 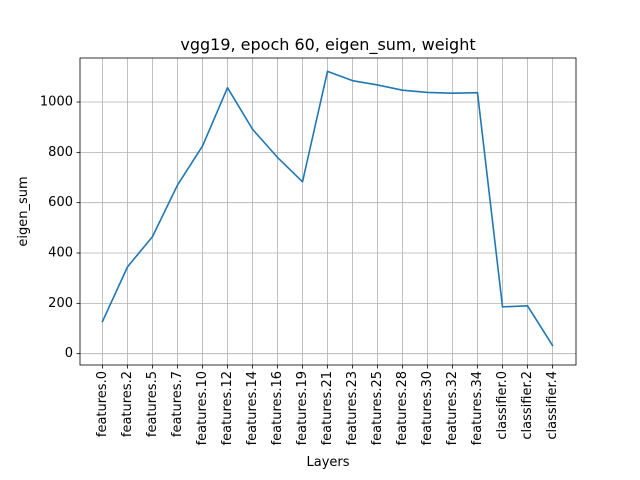 What do you see at coordinates (477, 408) in the screenshot?
I see `x-tick-label: features.34` at bounding box center [477, 408].